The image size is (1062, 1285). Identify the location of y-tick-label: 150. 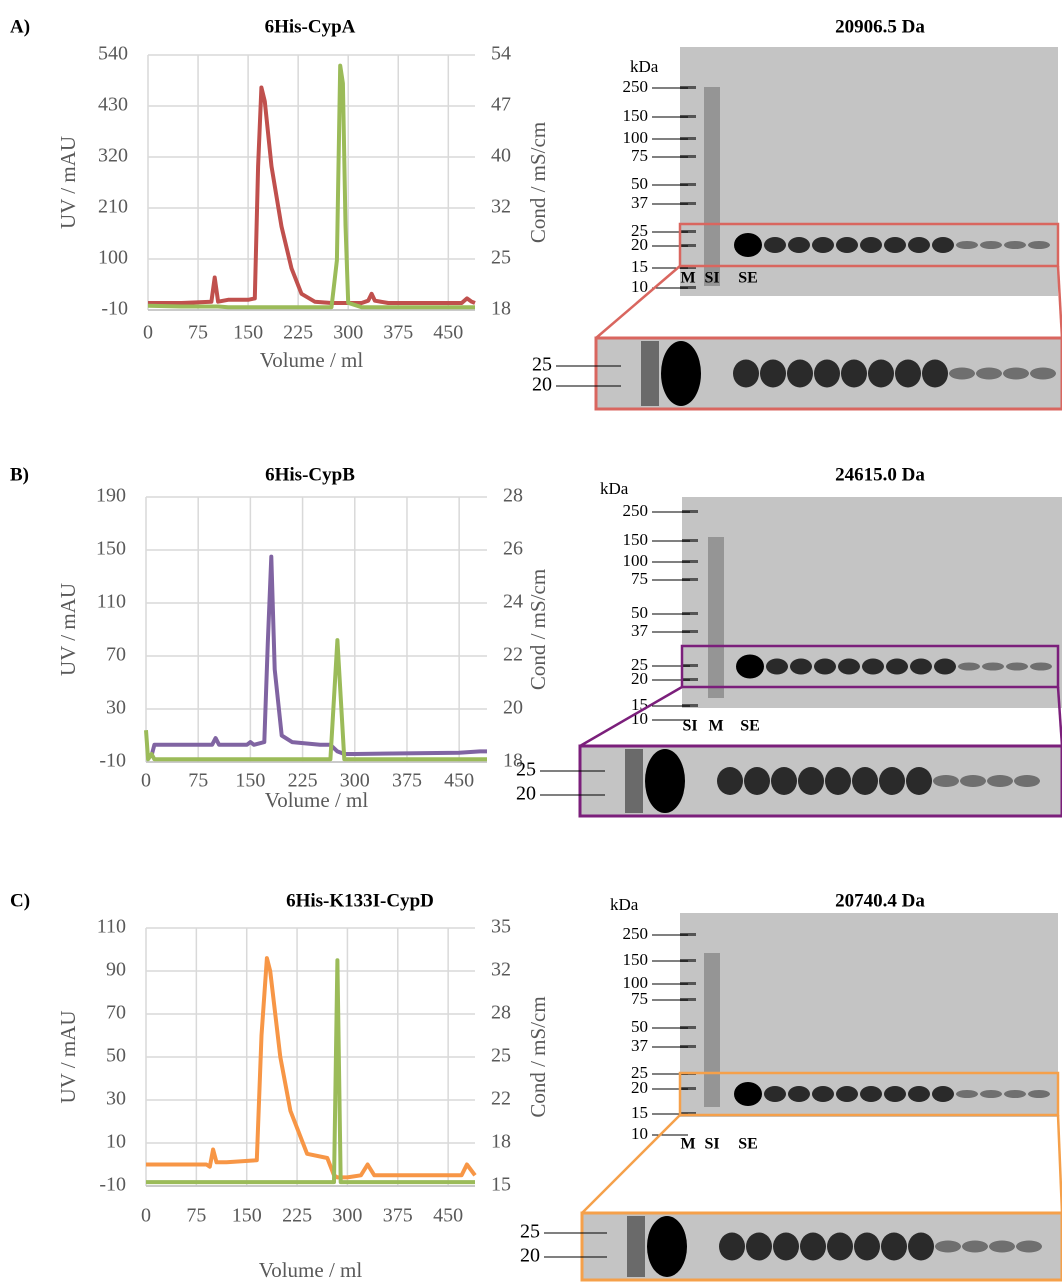
(111, 549).